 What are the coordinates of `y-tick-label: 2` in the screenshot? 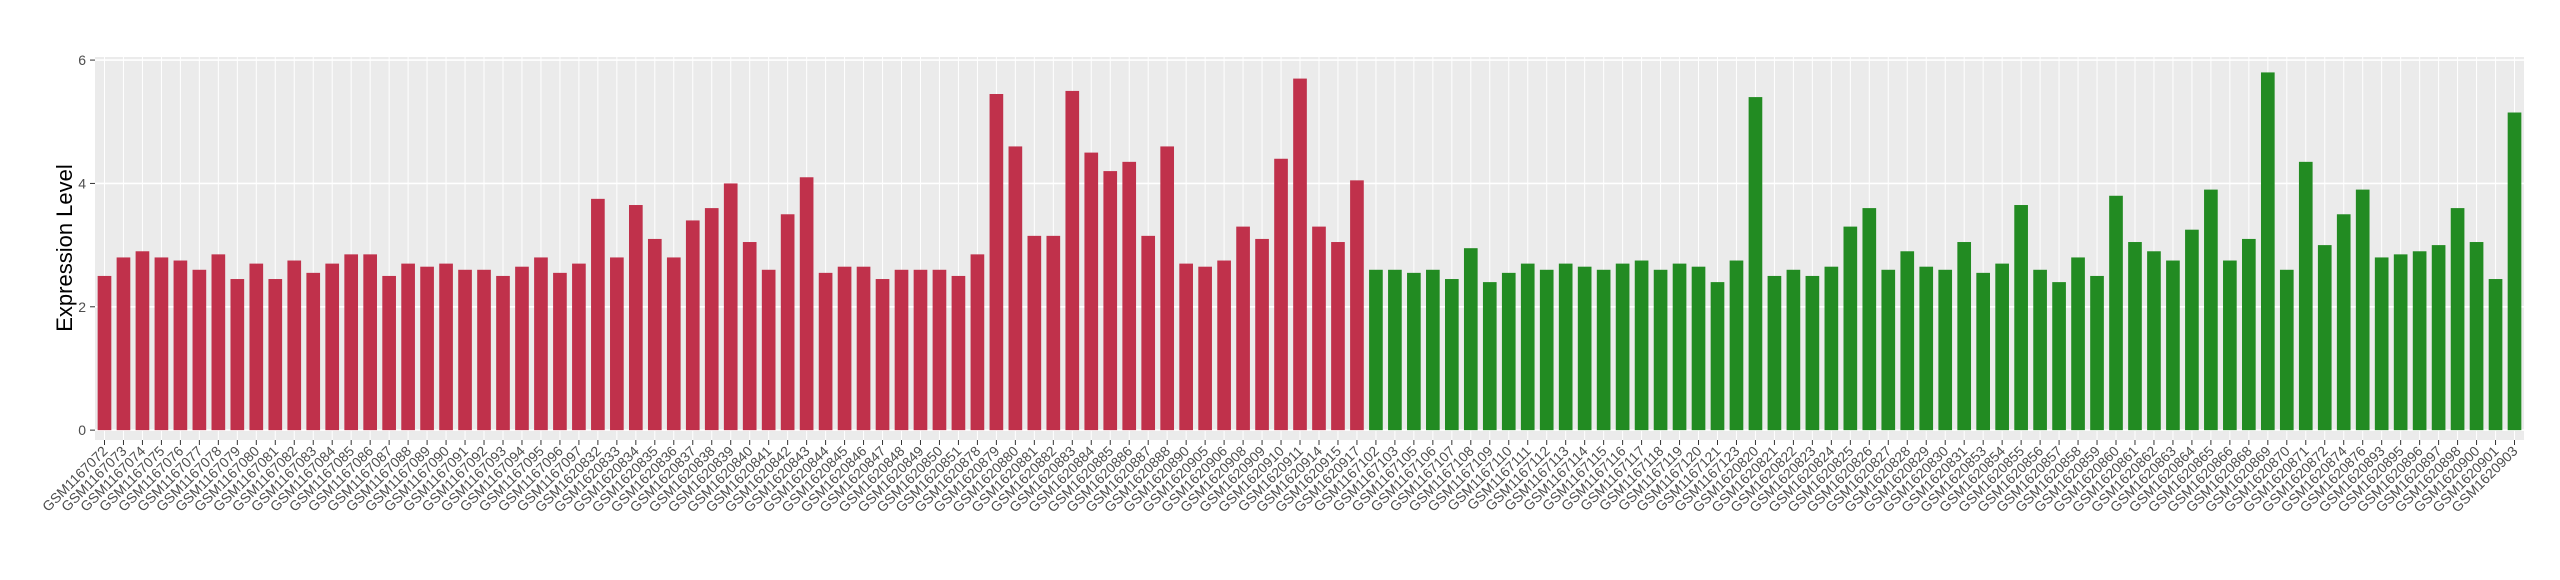 It's located at (82, 307).